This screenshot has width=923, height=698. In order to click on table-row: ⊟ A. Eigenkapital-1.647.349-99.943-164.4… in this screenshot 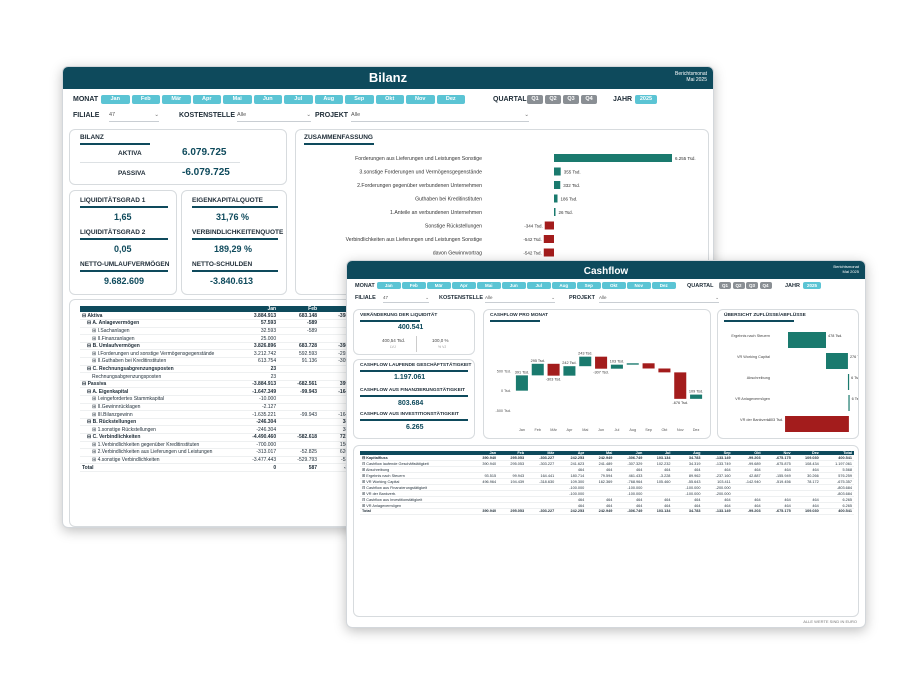, I will do `click(220, 392)`.